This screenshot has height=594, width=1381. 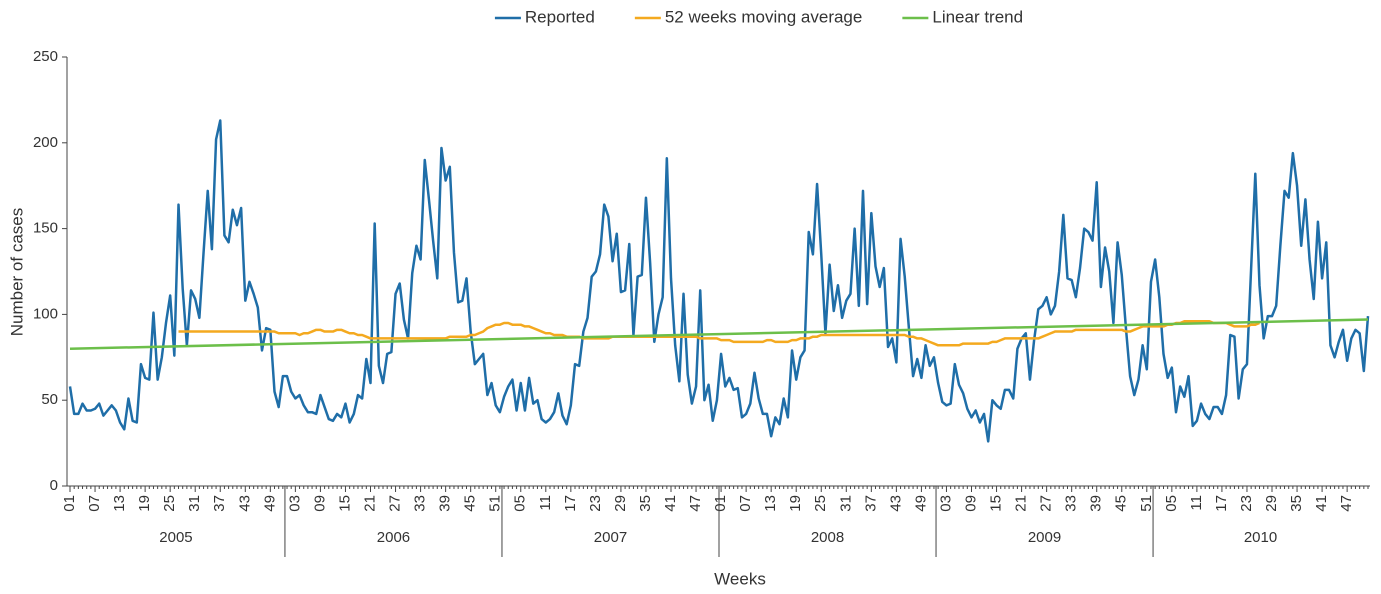 I want to click on group-label: 2010, so click(x=1260, y=537).